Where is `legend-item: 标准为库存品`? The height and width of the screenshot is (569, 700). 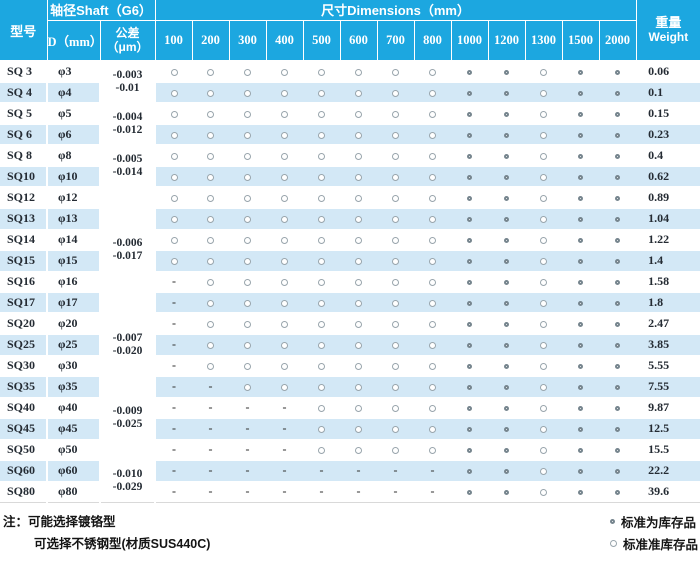 legend-item: 标准为库存品 is located at coordinates (653, 522).